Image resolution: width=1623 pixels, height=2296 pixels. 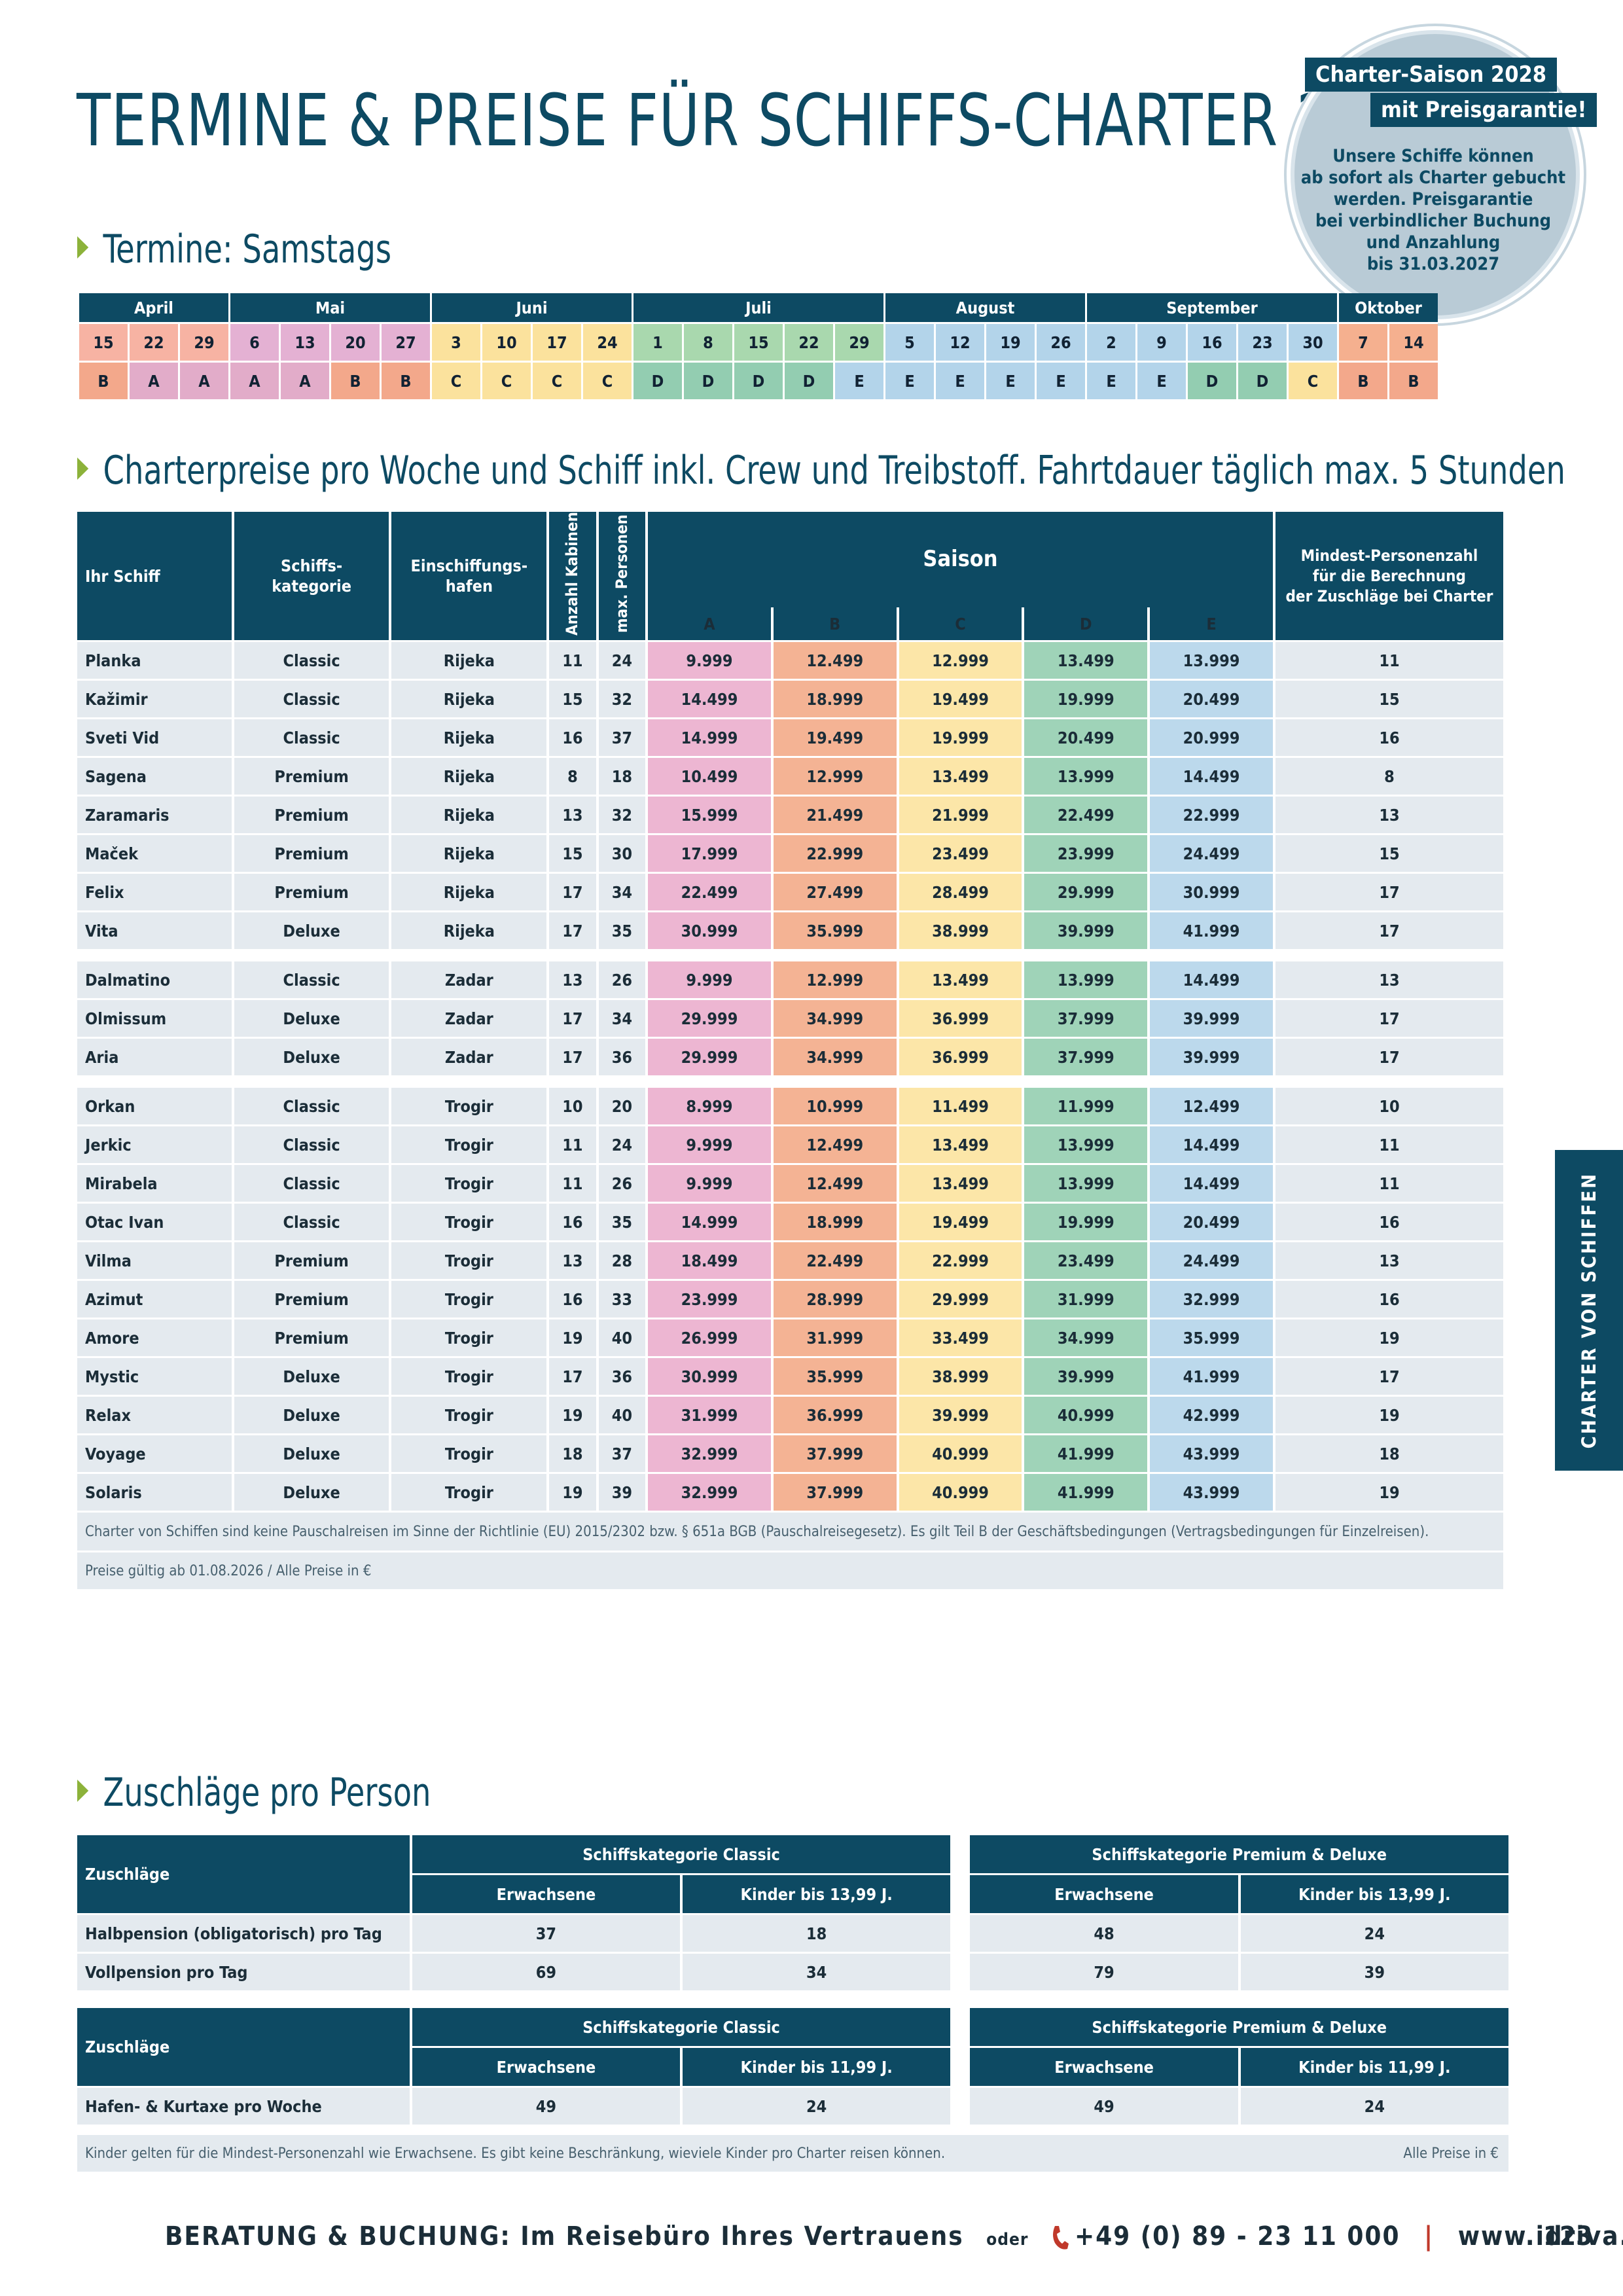 I want to click on surcharge-classic-child: 34, so click(x=817, y=1971).